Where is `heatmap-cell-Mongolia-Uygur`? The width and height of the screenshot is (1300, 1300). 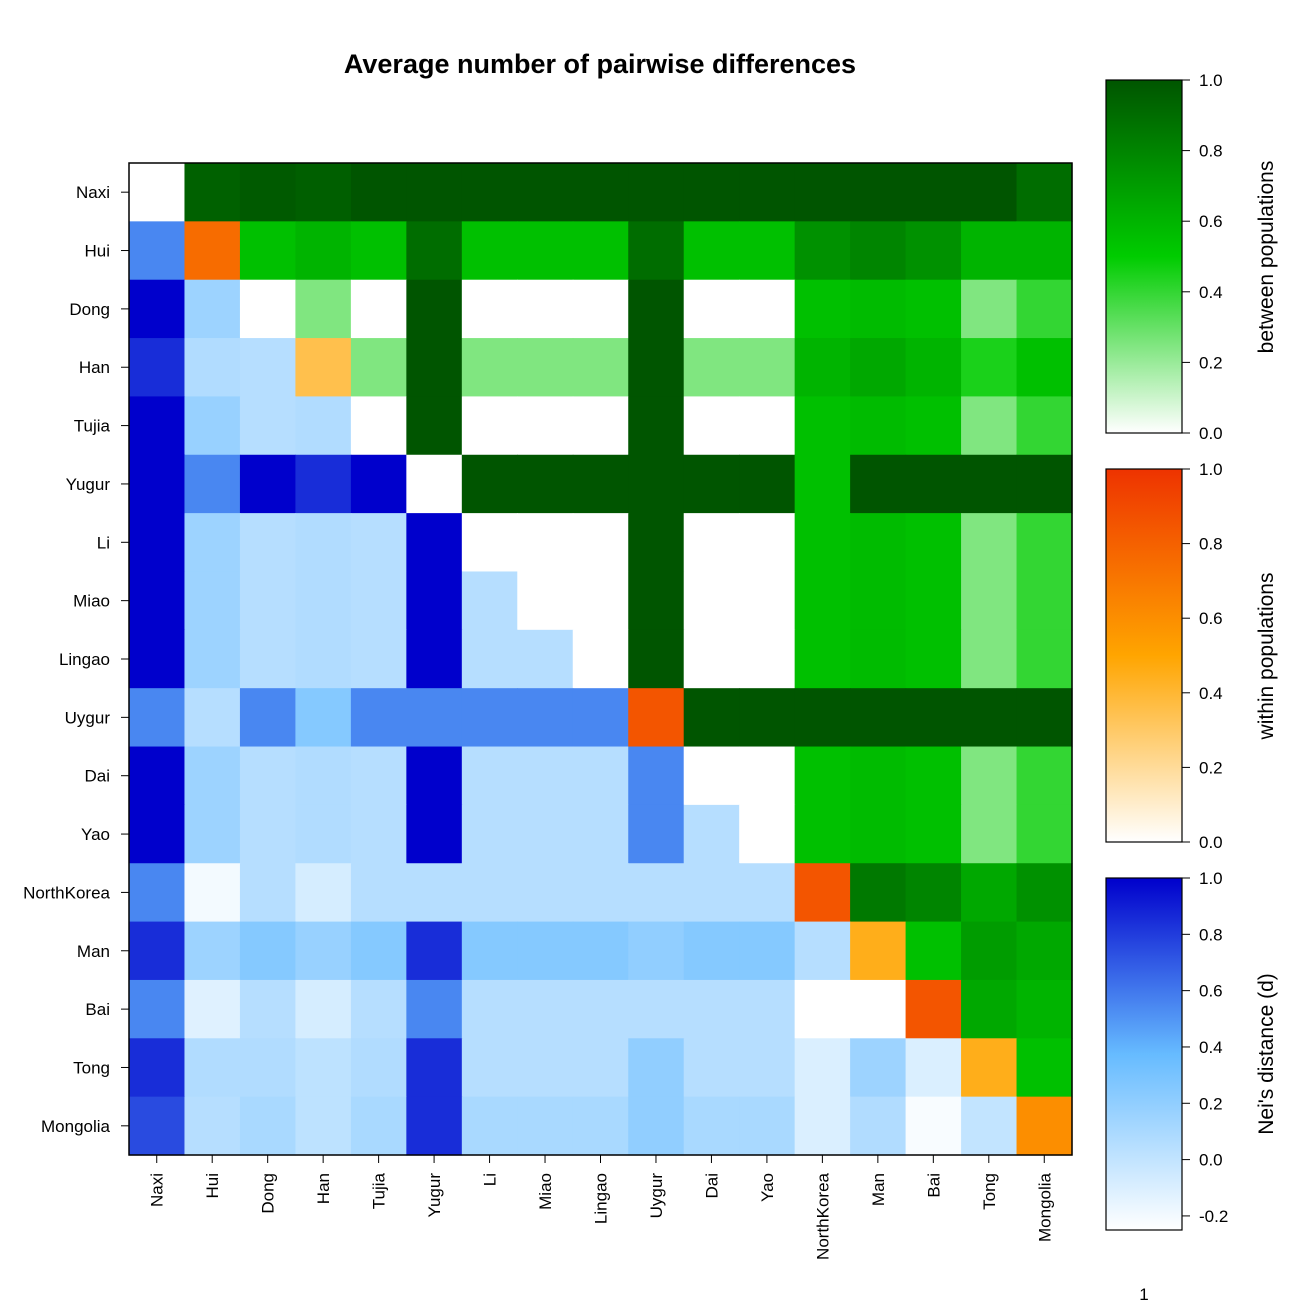 heatmap-cell-Mongolia-Uygur is located at coordinates (656, 1126).